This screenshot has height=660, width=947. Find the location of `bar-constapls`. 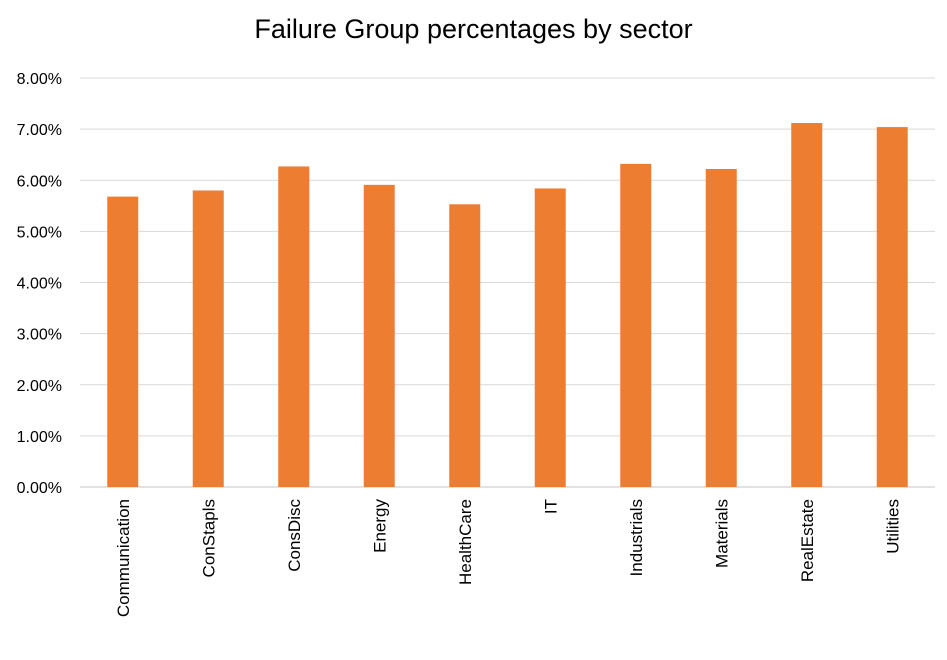

bar-constapls is located at coordinates (208, 338).